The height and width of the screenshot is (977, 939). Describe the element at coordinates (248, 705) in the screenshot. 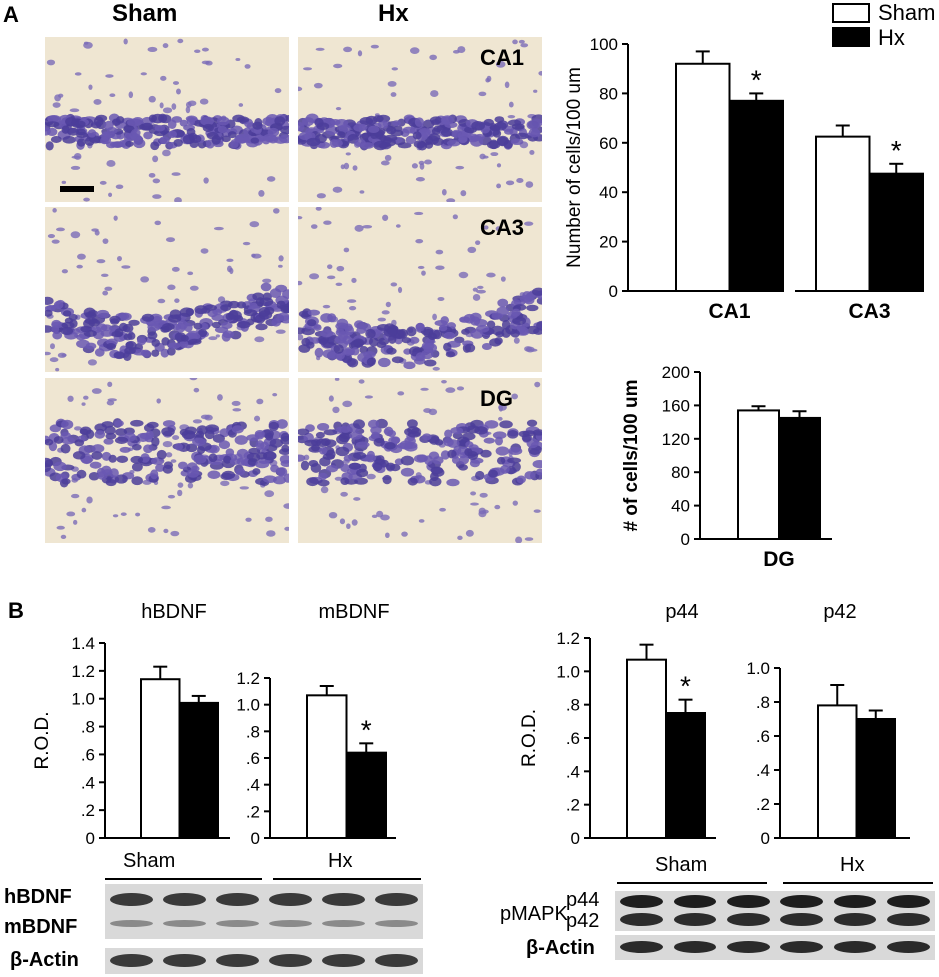

I see `y-tick-label-b_mbdnf-5: 1.0` at that location.